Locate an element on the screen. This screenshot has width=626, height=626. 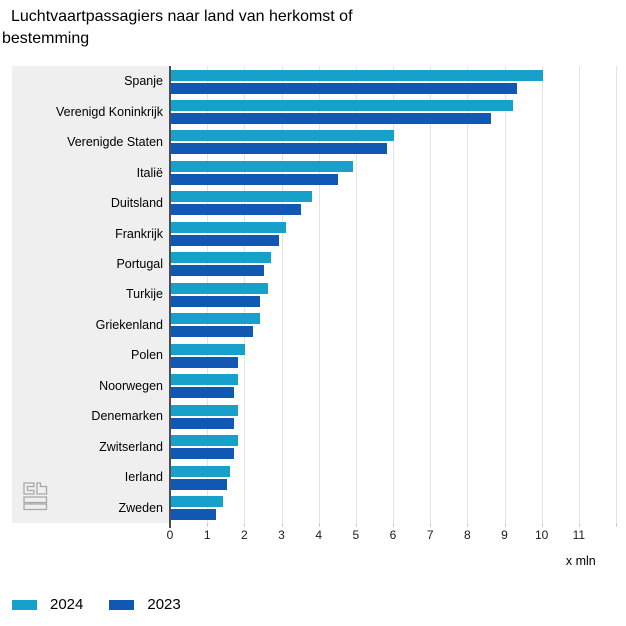
legend-item-2024: 2024 is located at coordinates (47, 604).